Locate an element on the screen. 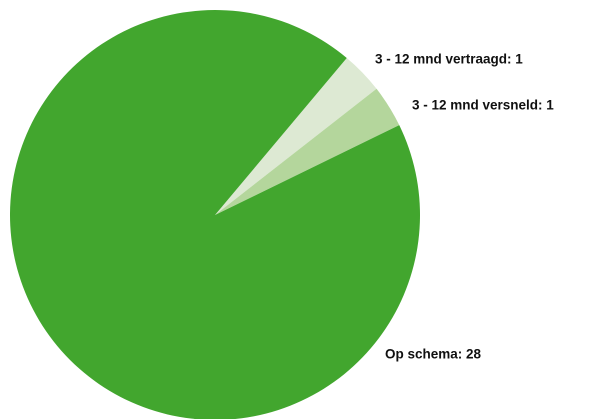 This screenshot has height=419, width=610. slice-label: 3 - 12 mnd vertraagd: 1 is located at coordinates (449, 59).